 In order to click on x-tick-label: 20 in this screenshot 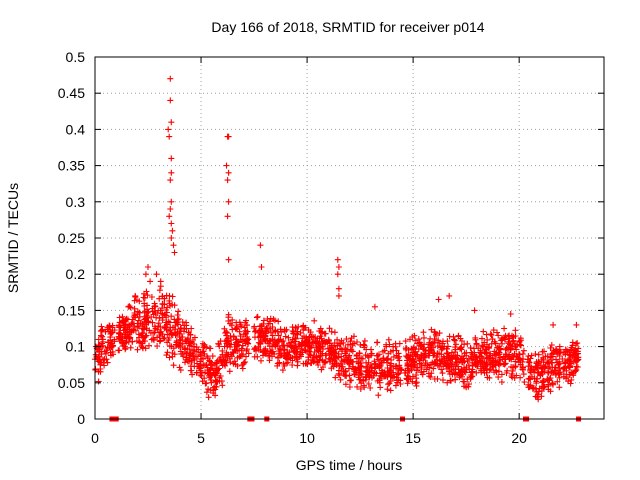, I will do `click(519, 438)`.